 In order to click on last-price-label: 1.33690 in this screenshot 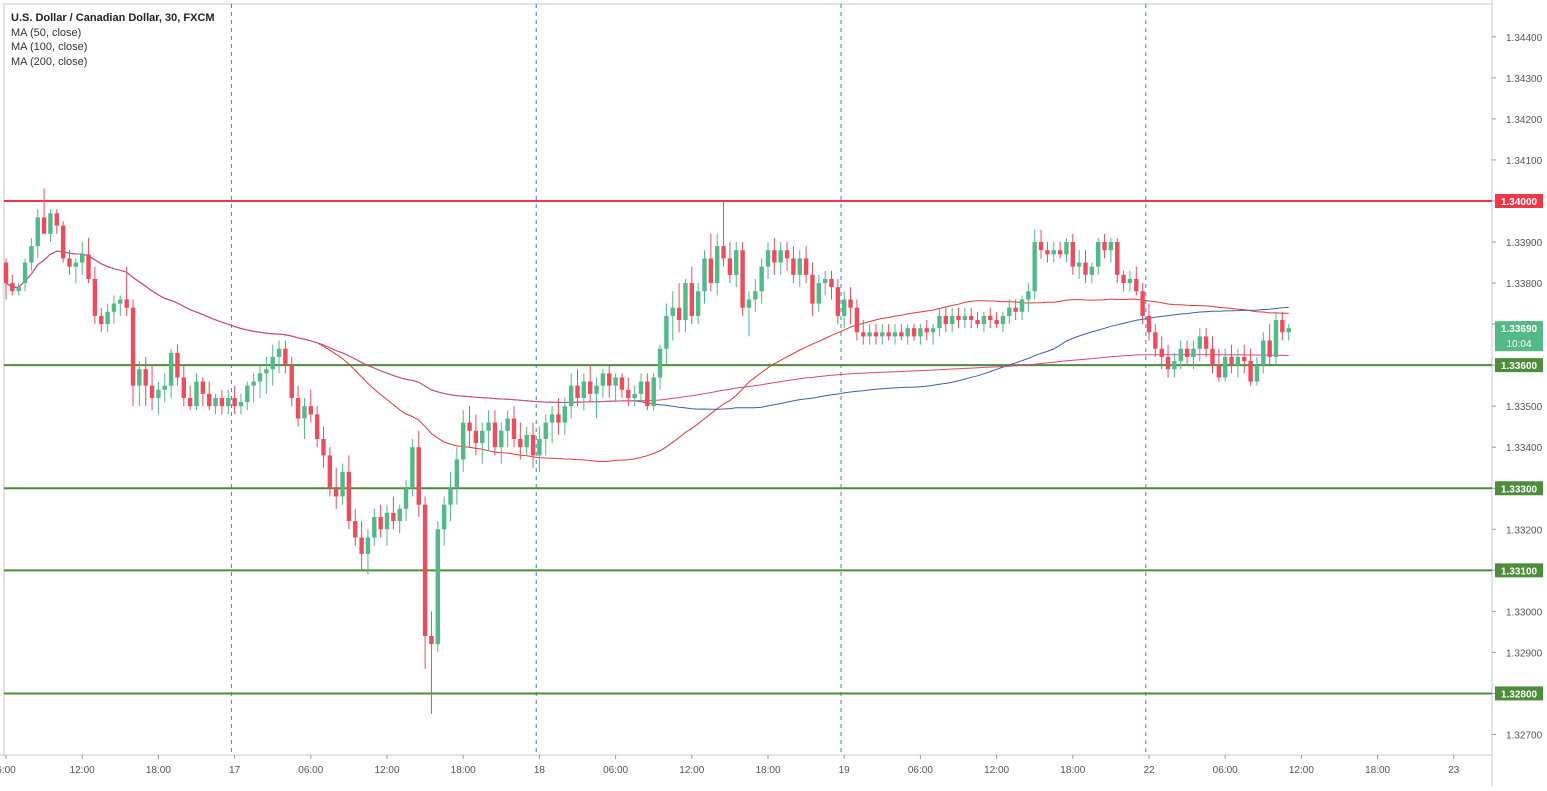, I will do `click(1519, 329)`.